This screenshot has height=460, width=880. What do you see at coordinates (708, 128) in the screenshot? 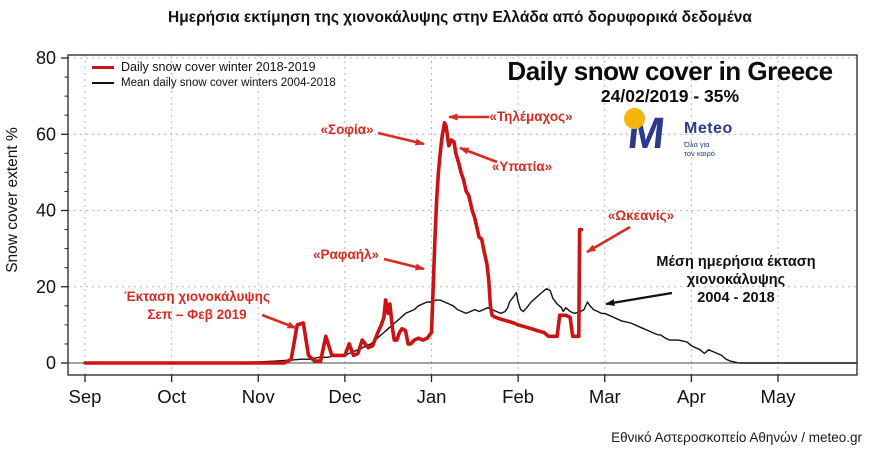
I see `meteo-brand-name: Meteo` at bounding box center [708, 128].